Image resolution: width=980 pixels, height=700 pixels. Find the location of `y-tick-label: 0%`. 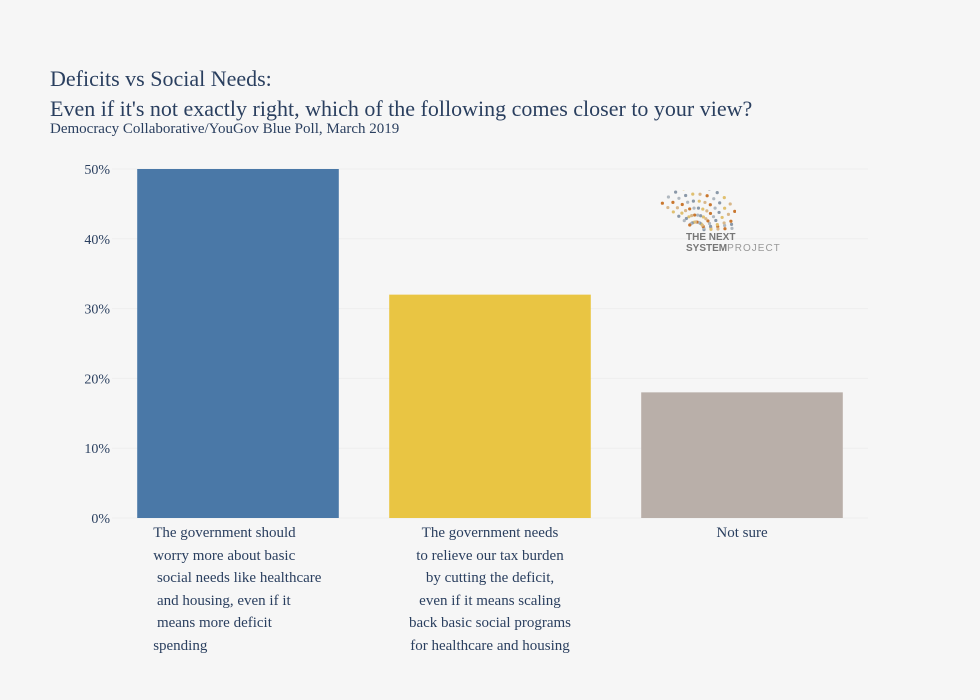

y-tick-label: 0% is located at coordinates (100, 519).